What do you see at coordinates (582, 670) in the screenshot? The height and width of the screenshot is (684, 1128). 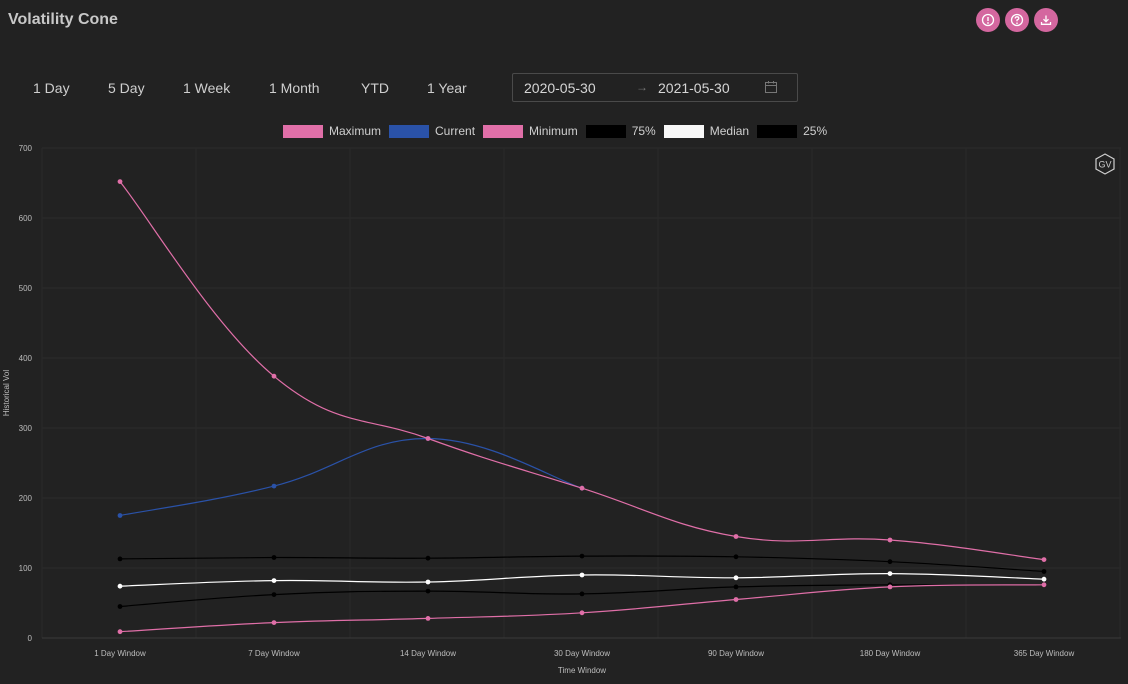 I see `x-axis-label: Time Window` at bounding box center [582, 670].